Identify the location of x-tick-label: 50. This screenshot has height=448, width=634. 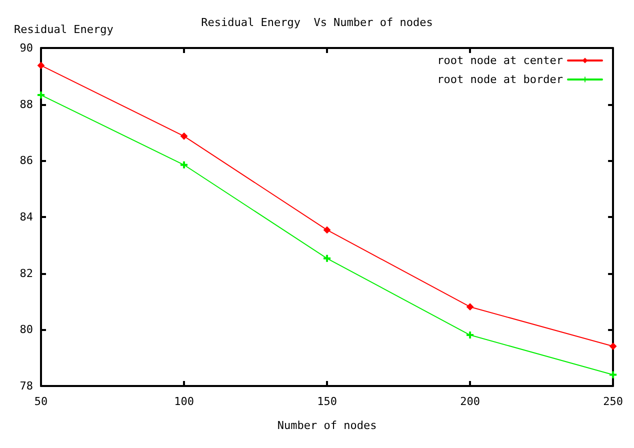
(41, 401).